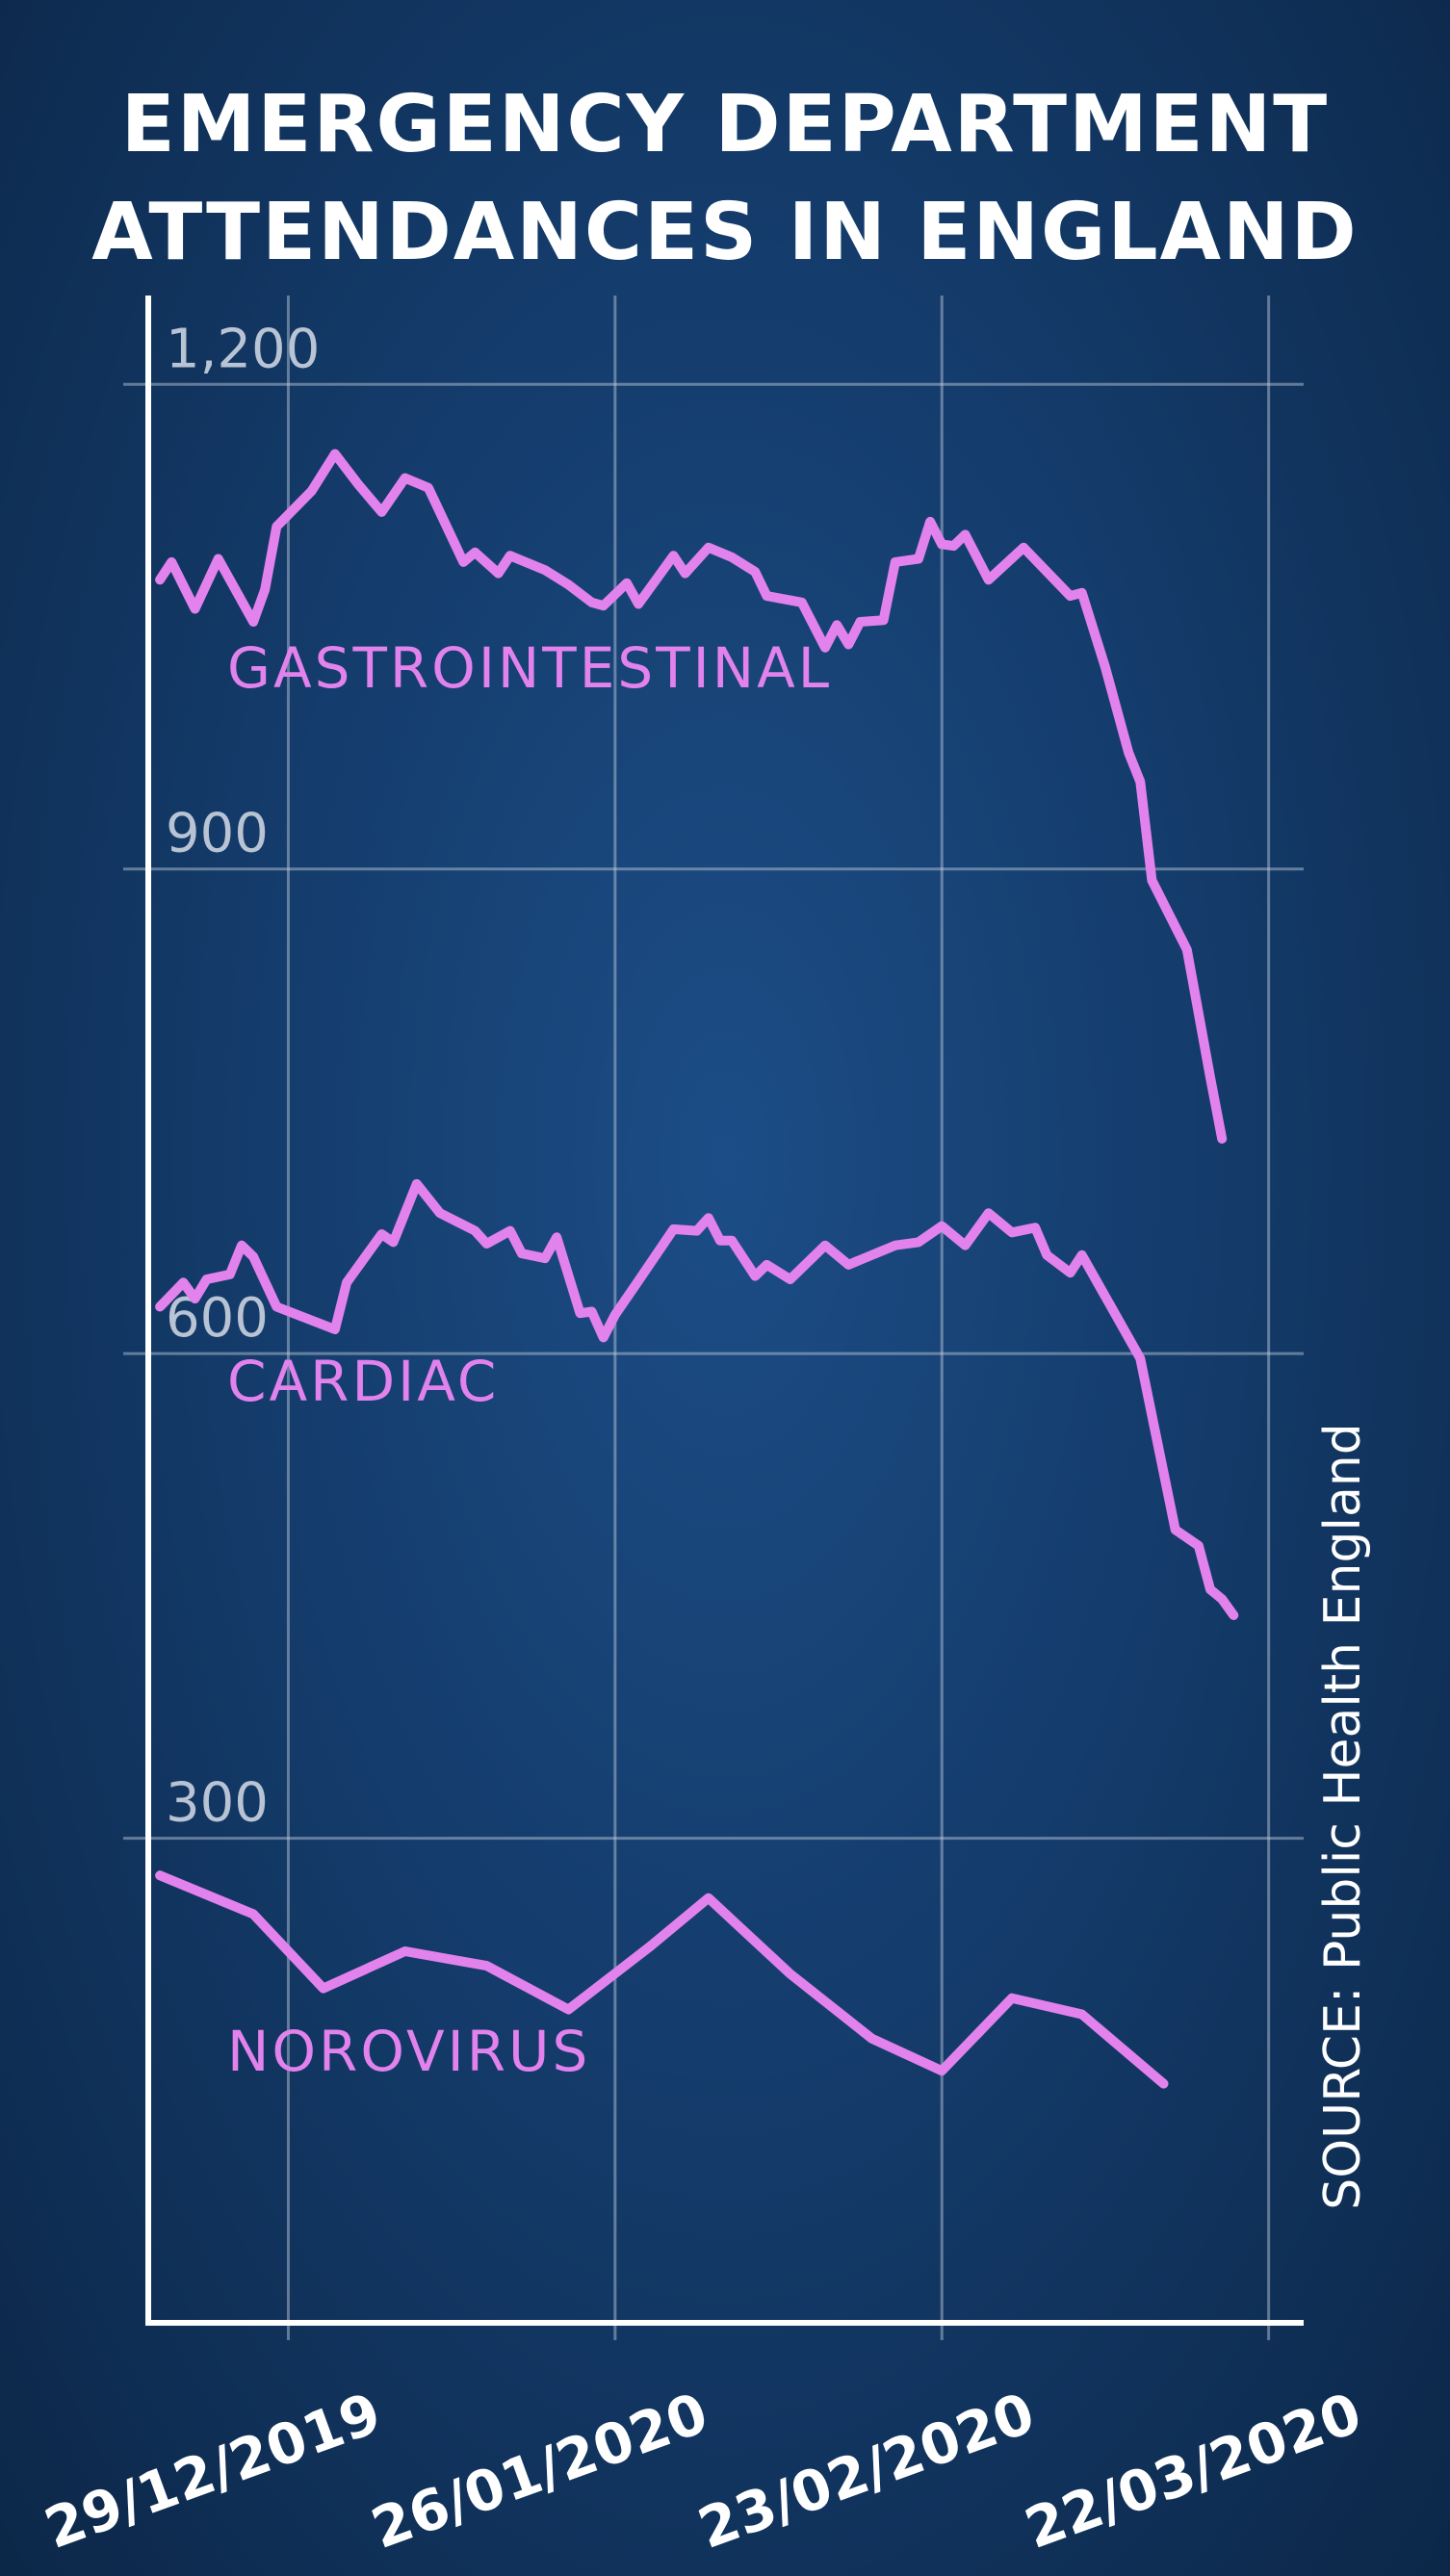  Describe the element at coordinates (217, 1318) in the screenshot. I see `y-tick-label: 600` at that location.